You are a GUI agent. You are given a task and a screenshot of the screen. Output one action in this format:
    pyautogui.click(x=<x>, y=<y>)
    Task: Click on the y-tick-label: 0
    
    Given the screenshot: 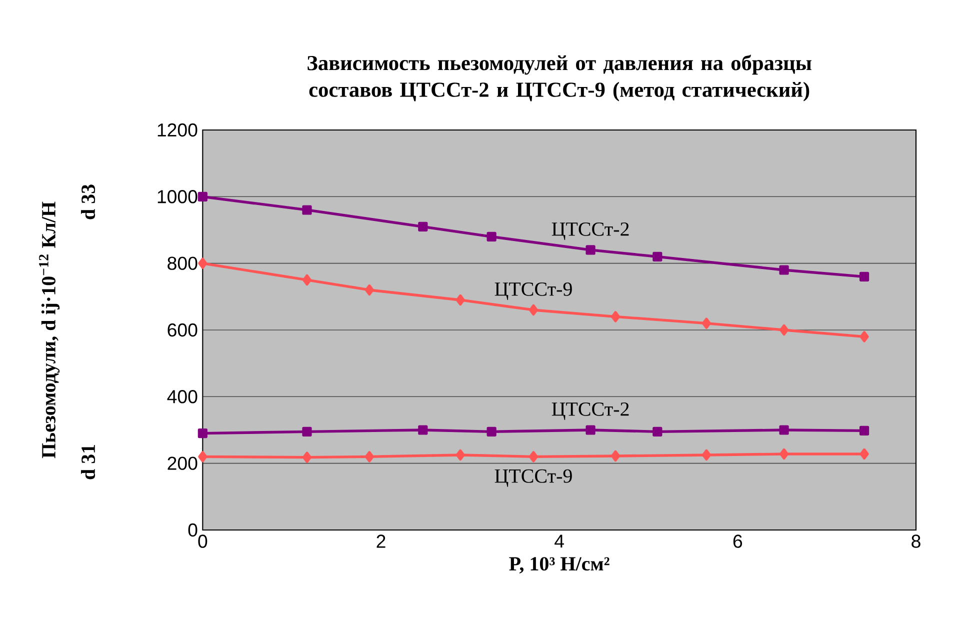 What is the action you would take?
    pyautogui.click(x=193, y=530)
    